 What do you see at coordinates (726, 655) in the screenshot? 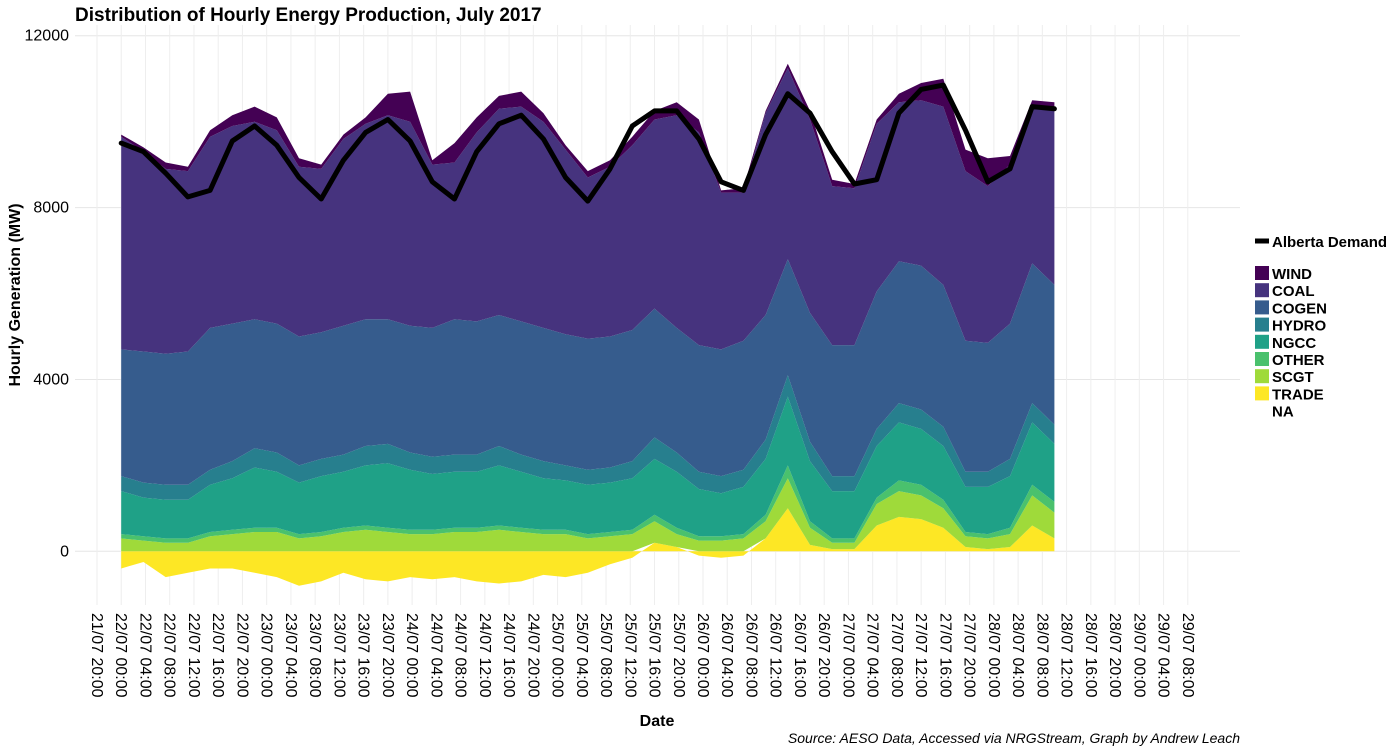
I see `x-tick-label: 26/07 04:00` at bounding box center [726, 655].